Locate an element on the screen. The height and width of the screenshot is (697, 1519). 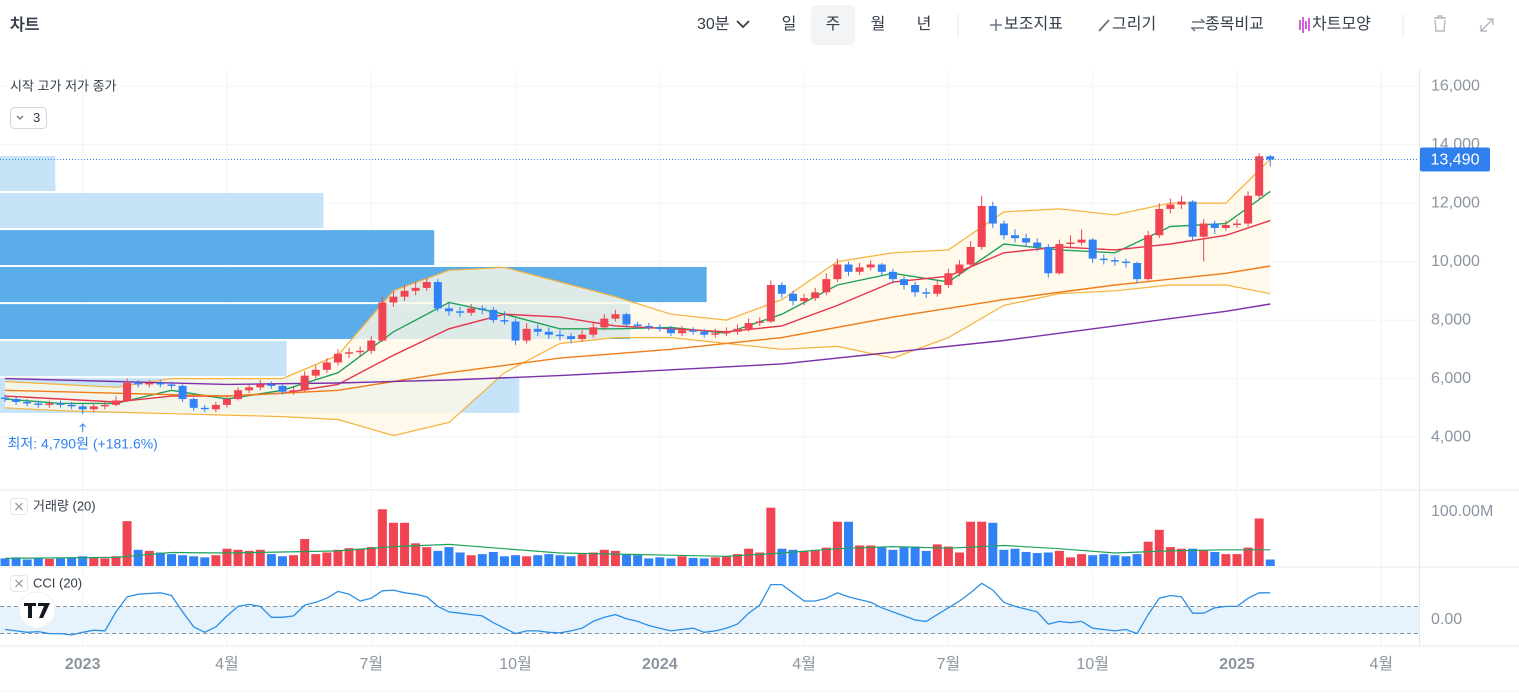
y-tick-label: 12,000 is located at coordinates (1455, 202).